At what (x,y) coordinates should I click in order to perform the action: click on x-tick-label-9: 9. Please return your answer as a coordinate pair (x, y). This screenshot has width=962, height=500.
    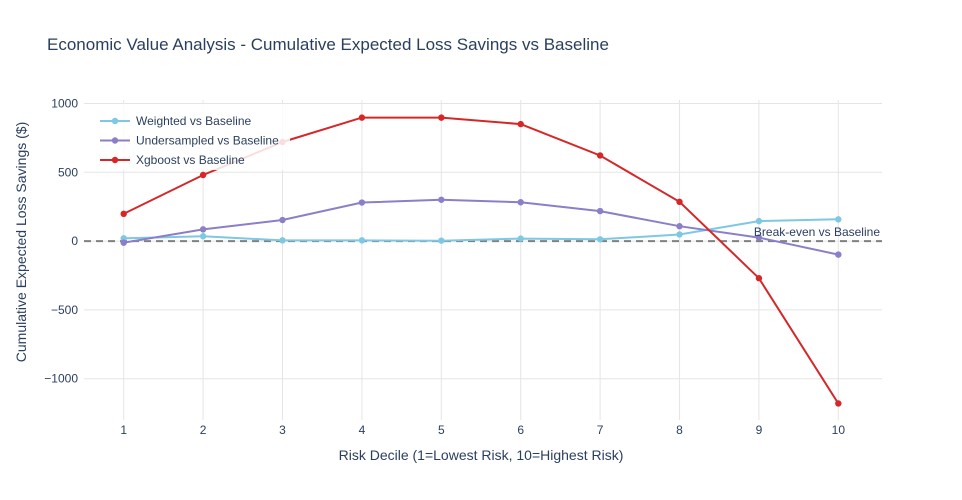
    Looking at the image, I should click on (759, 430).